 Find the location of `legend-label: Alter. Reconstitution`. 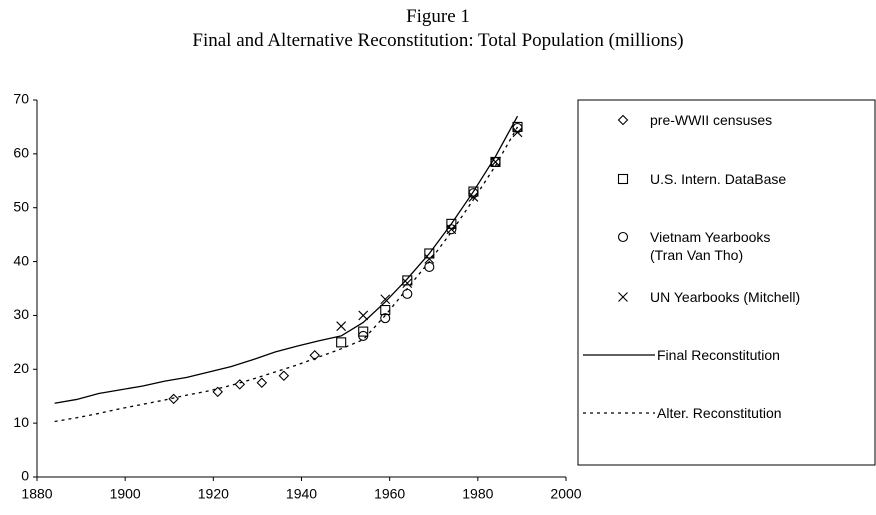

legend-label: Alter. Reconstitution is located at coordinates (719, 413).